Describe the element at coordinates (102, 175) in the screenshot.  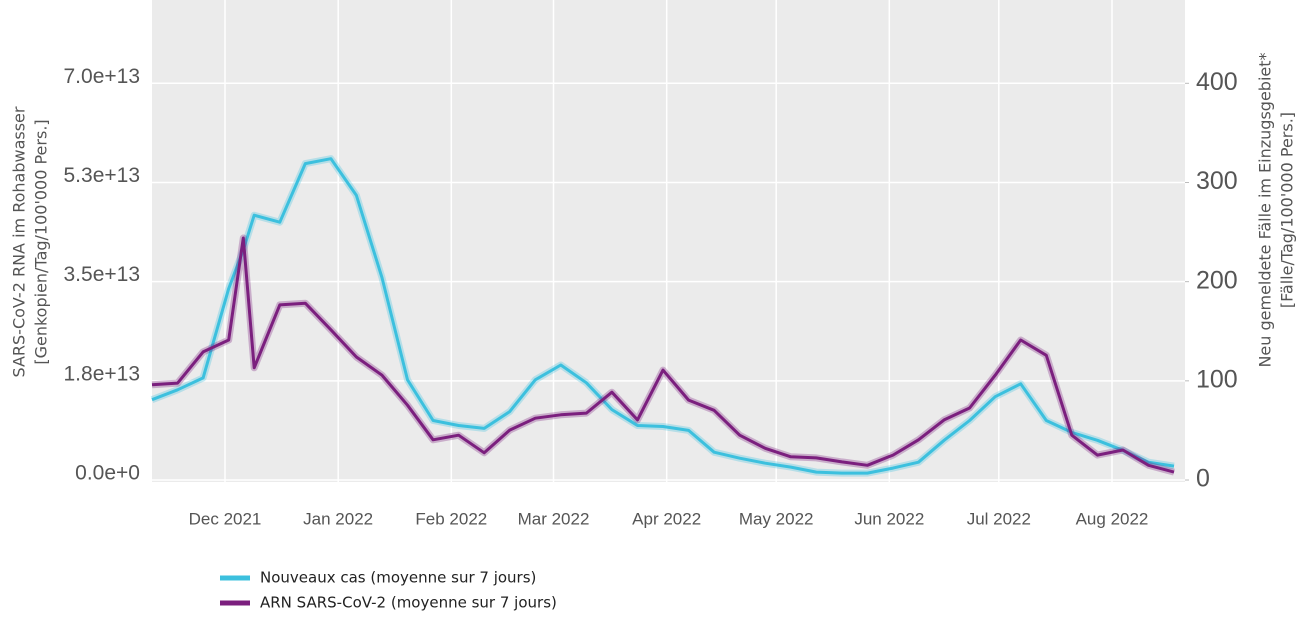
I see `y-tick-label: 5.3e+13` at that location.